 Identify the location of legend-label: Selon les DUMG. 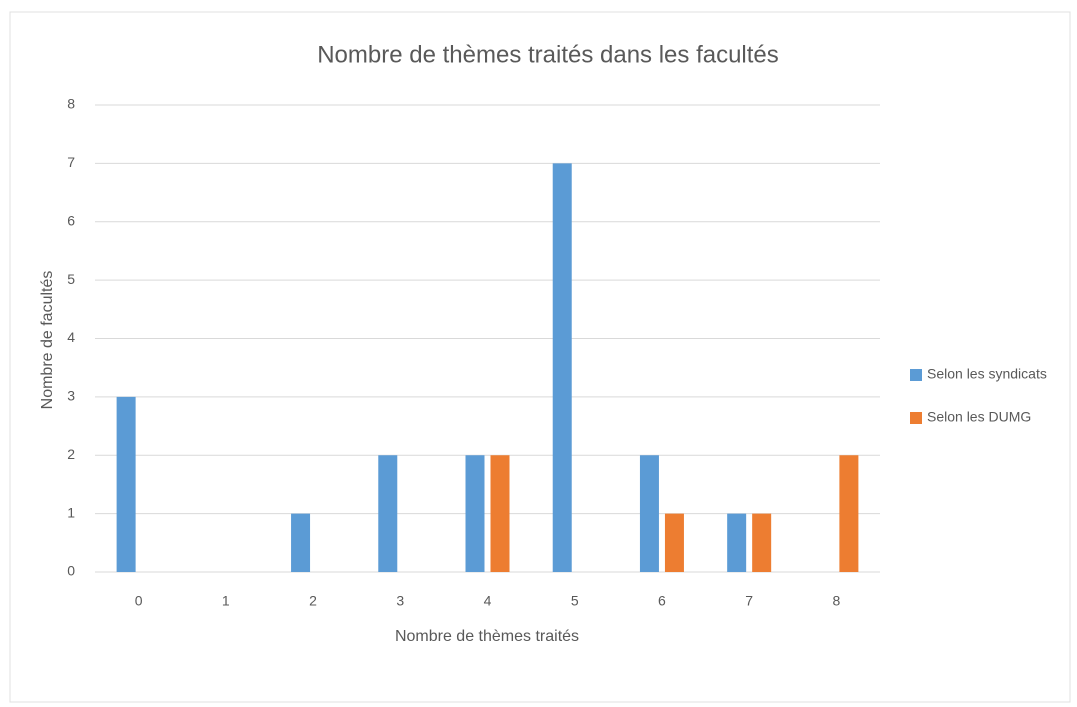
(979, 417).